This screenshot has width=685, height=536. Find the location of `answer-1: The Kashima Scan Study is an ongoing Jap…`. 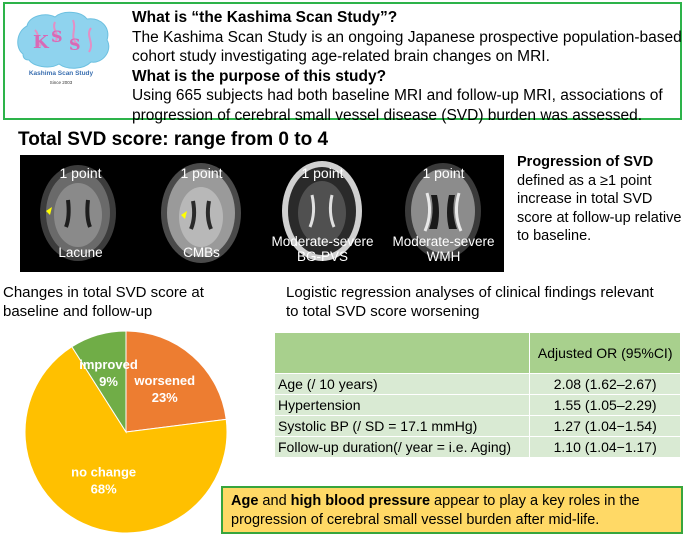

answer-1: The Kashima Scan Study is an ongoing Jap… is located at coordinates (407, 47).